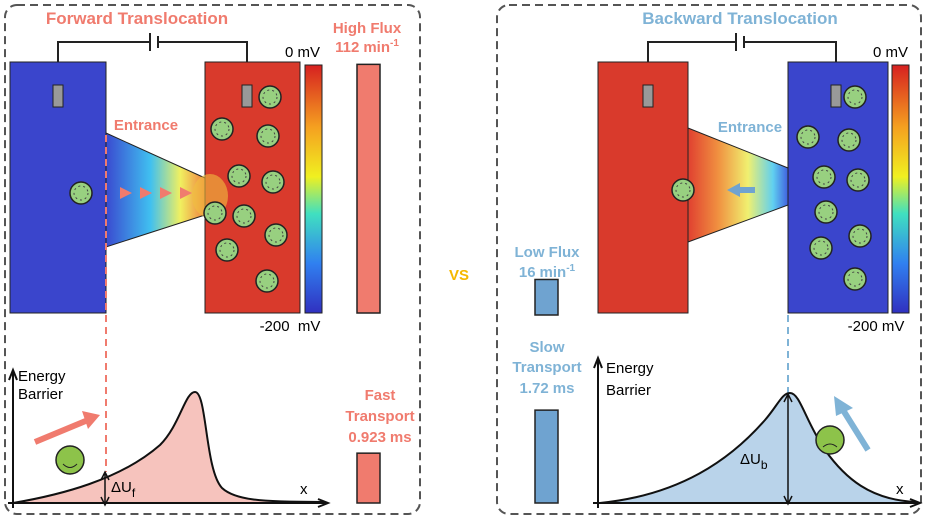 The height and width of the screenshot is (519, 926). What do you see at coordinates (380, 395) in the screenshot?
I see `transport-label: Fast` at bounding box center [380, 395].